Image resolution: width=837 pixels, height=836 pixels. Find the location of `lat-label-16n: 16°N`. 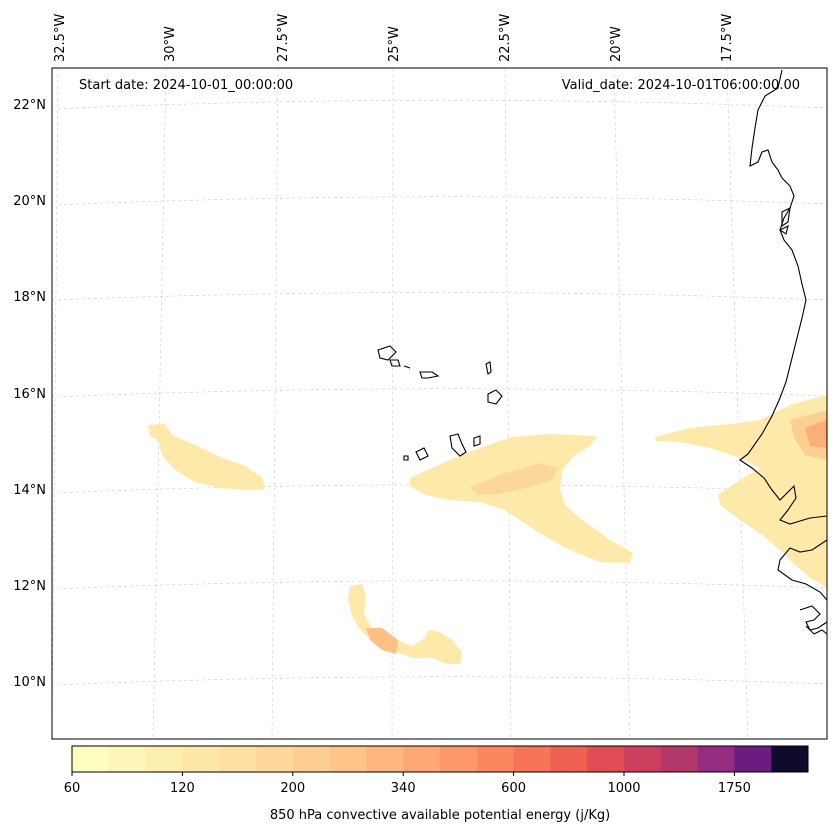

lat-label-16n: 16°N is located at coordinates (29, 394).